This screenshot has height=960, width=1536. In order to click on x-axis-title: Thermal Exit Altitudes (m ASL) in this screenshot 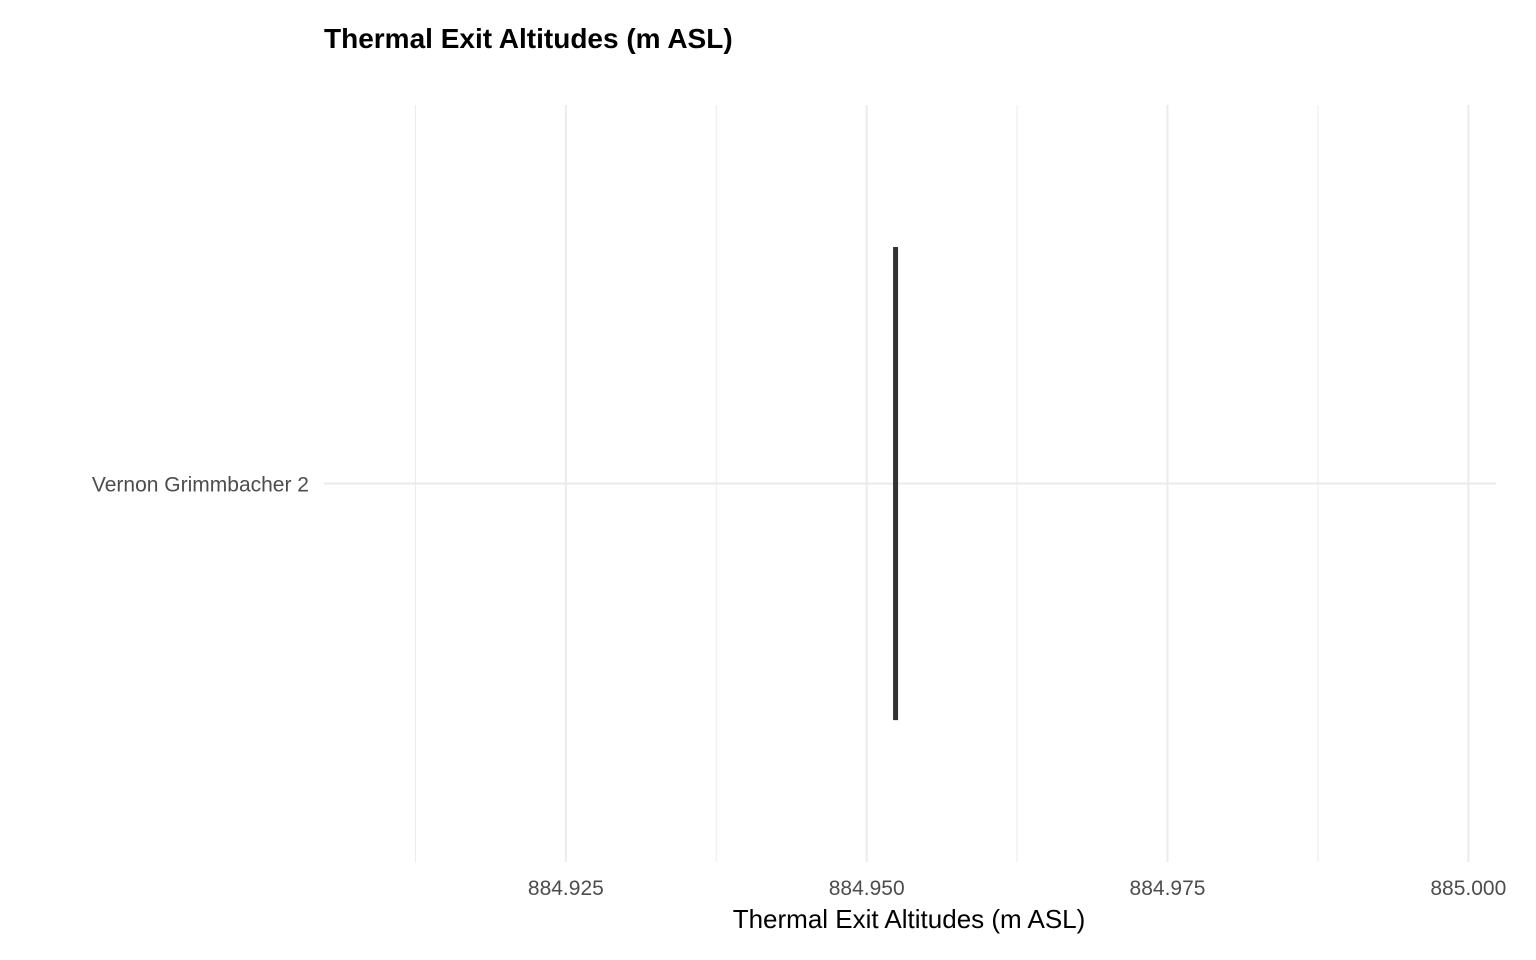, I will do `click(909, 919)`.